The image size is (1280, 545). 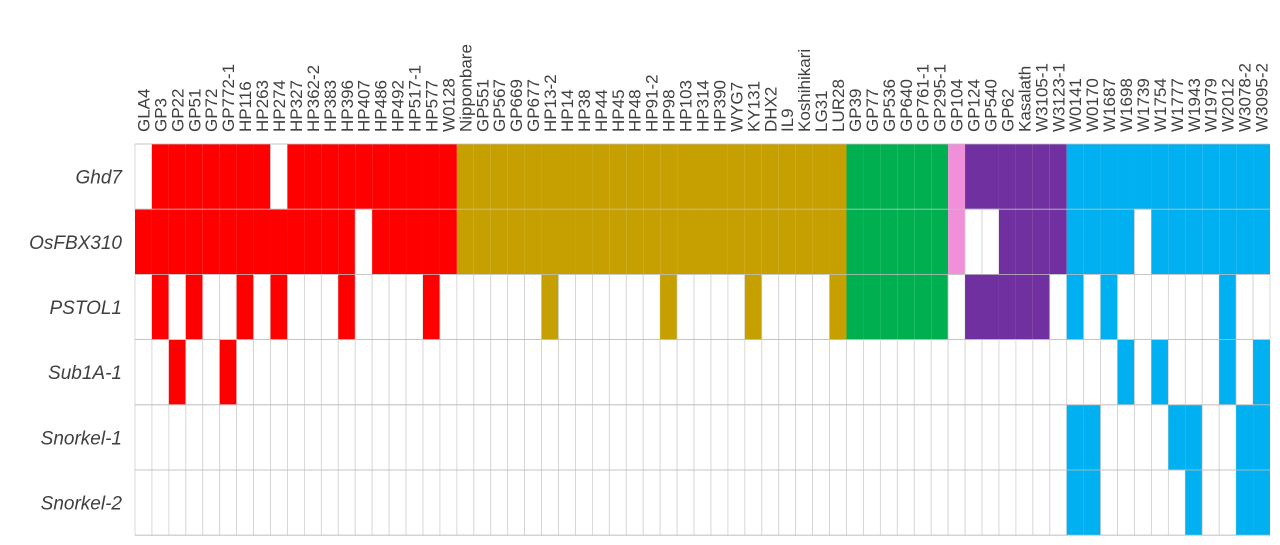 I want to click on column-label: HP14, so click(x=567, y=110).